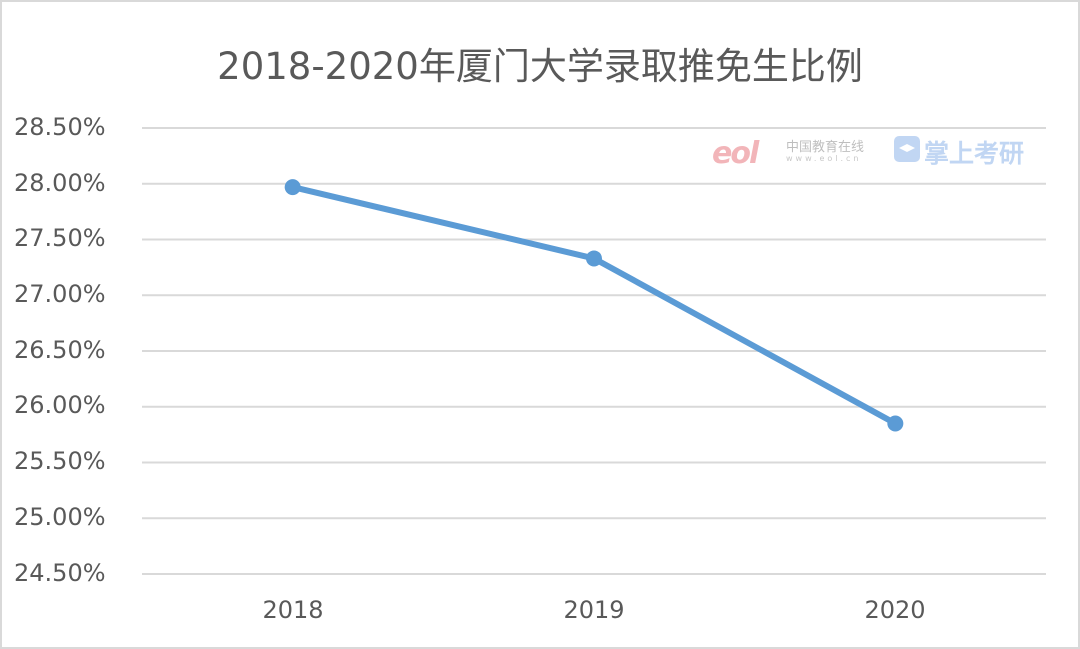 This screenshot has height=649, width=1080. What do you see at coordinates (60, 350) in the screenshot?
I see `y-tick-label: 26.50%` at bounding box center [60, 350].